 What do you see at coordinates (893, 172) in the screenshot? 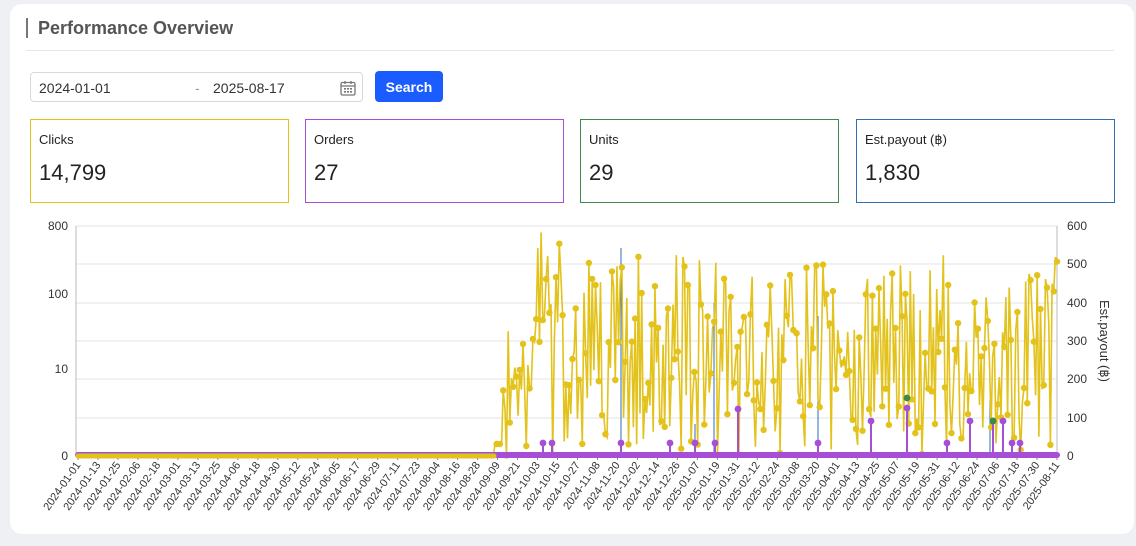
I see `stat-value: 1,830` at bounding box center [893, 172].